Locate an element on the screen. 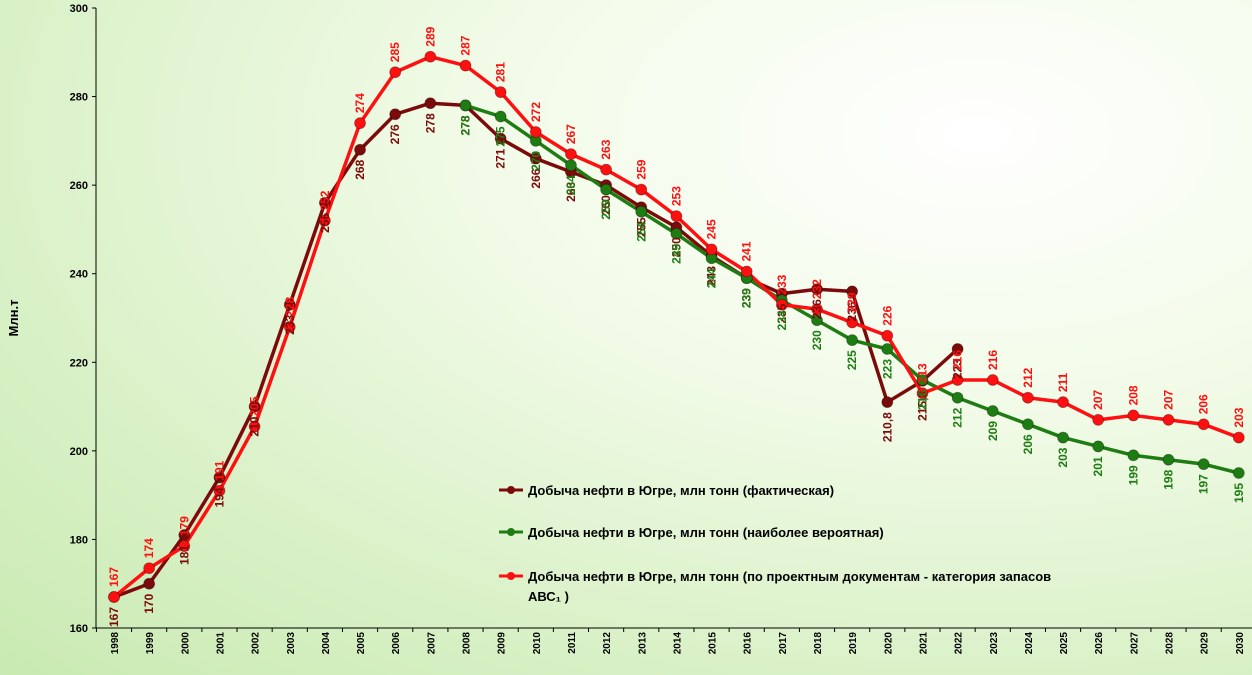 The height and width of the screenshot is (675, 1252). data-label-probable: 264 is located at coordinates (571, 185).